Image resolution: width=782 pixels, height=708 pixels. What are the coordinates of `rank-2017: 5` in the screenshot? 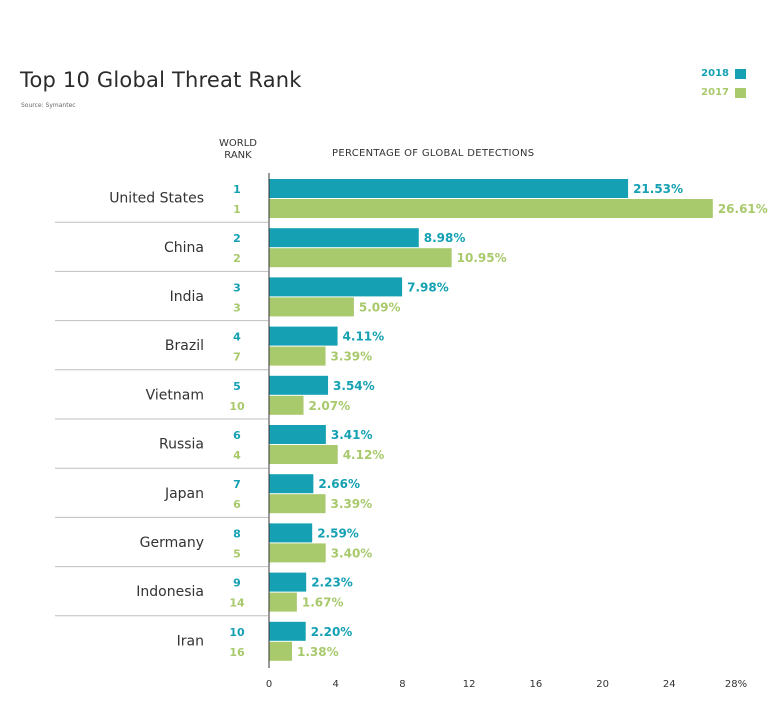 It's located at (237, 553).